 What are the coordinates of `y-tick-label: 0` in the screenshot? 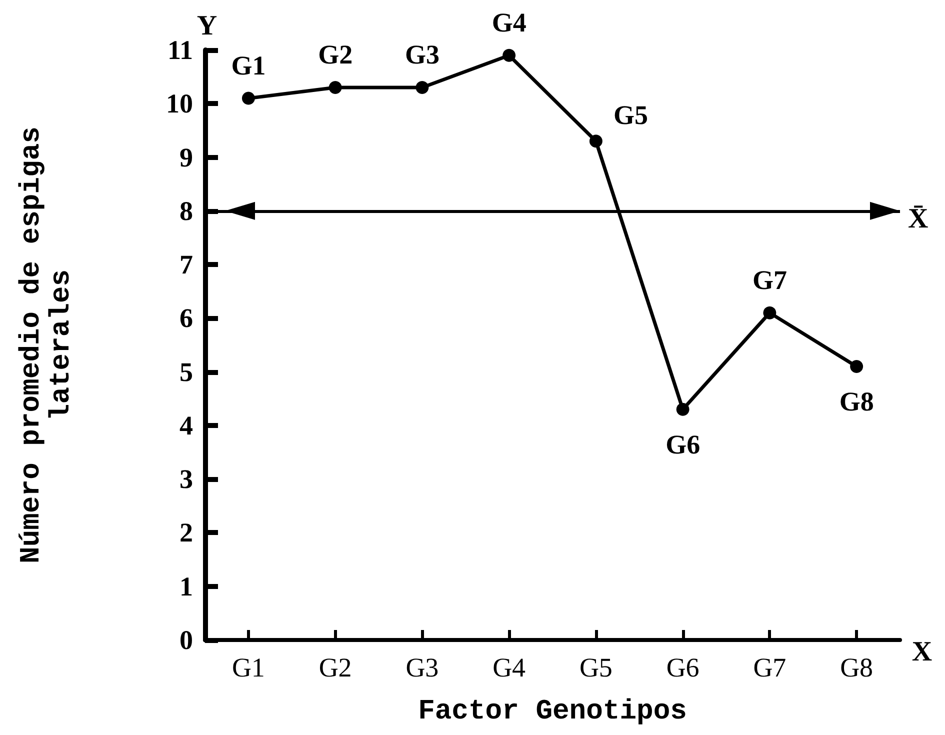 It's located at (186, 640).